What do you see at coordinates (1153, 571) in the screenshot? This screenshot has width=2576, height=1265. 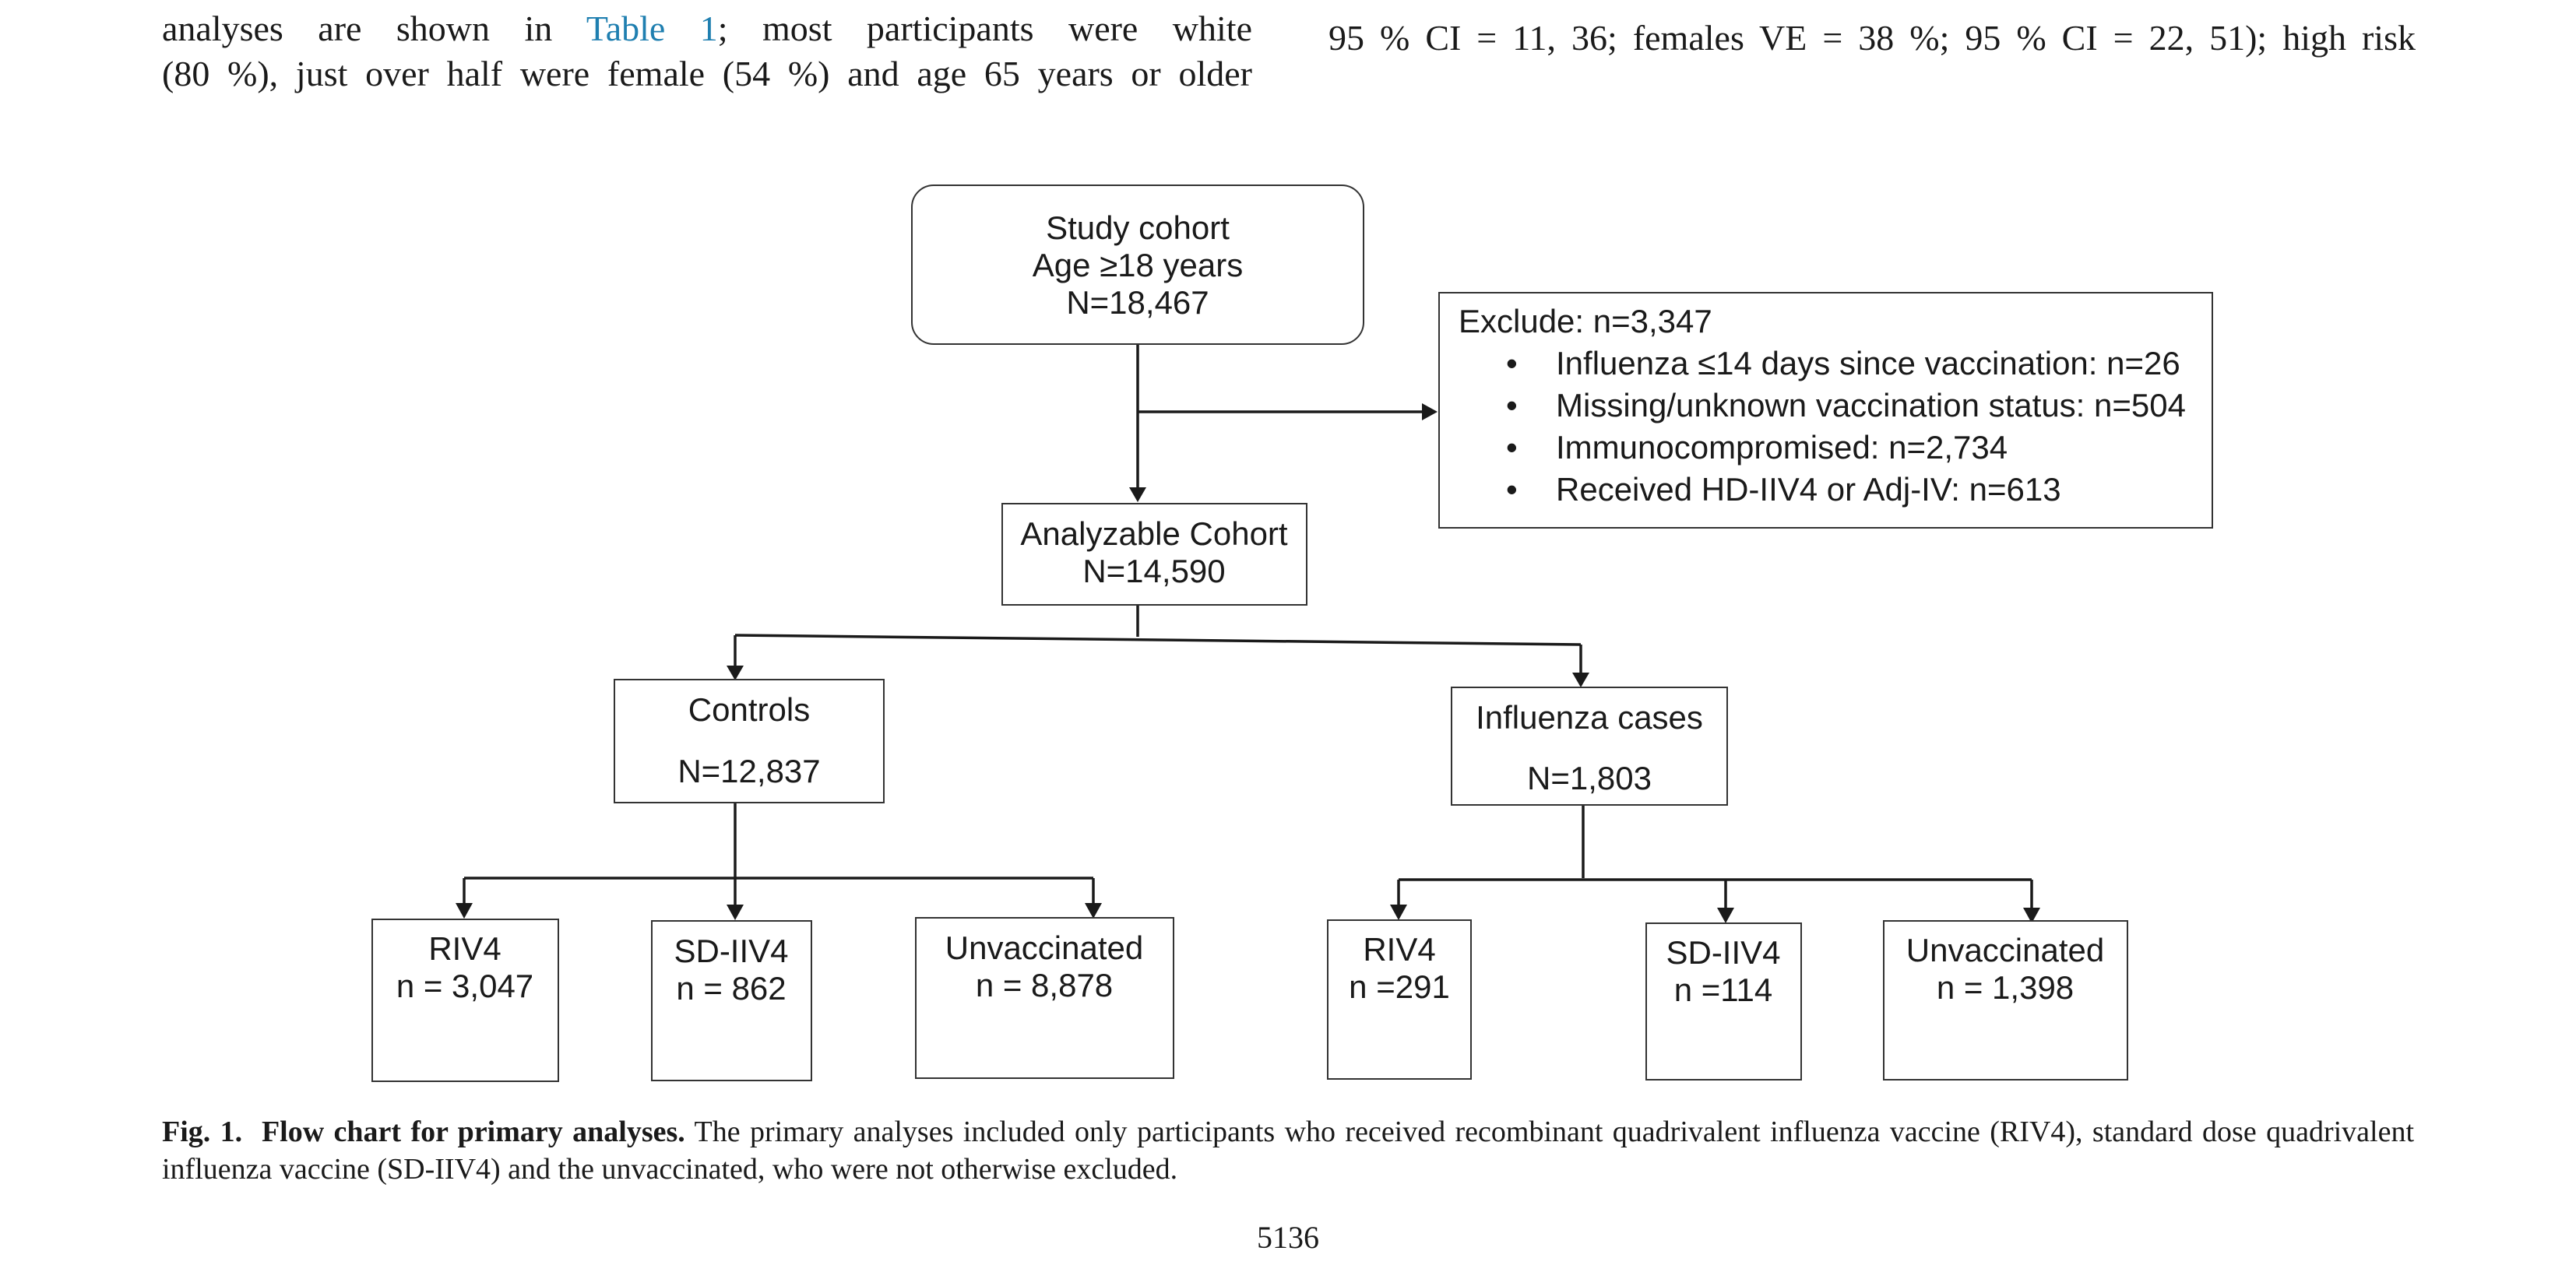 I see `box-label: N=14,590` at bounding box center [1153, 571].